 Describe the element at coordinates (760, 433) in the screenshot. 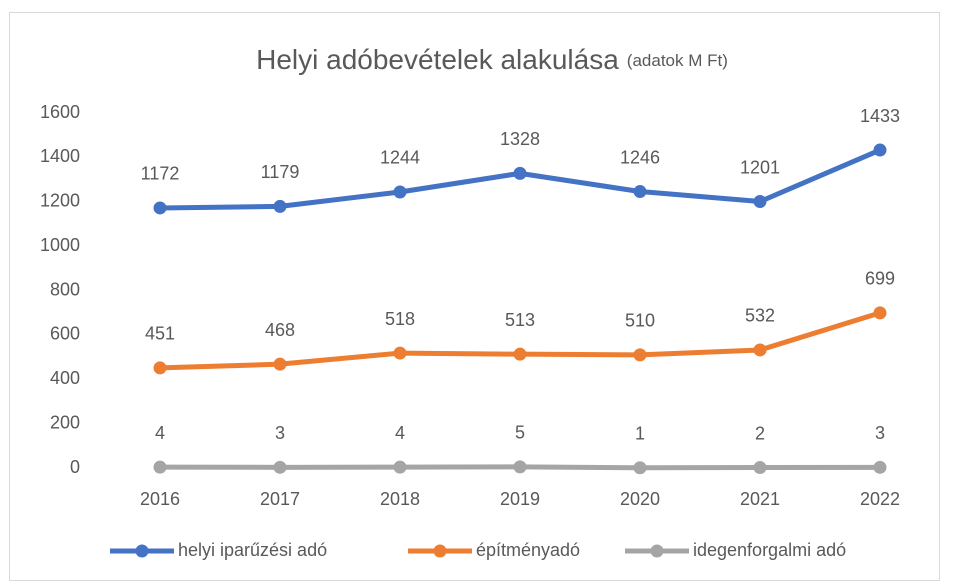

I see `data-label: 2` at that location.